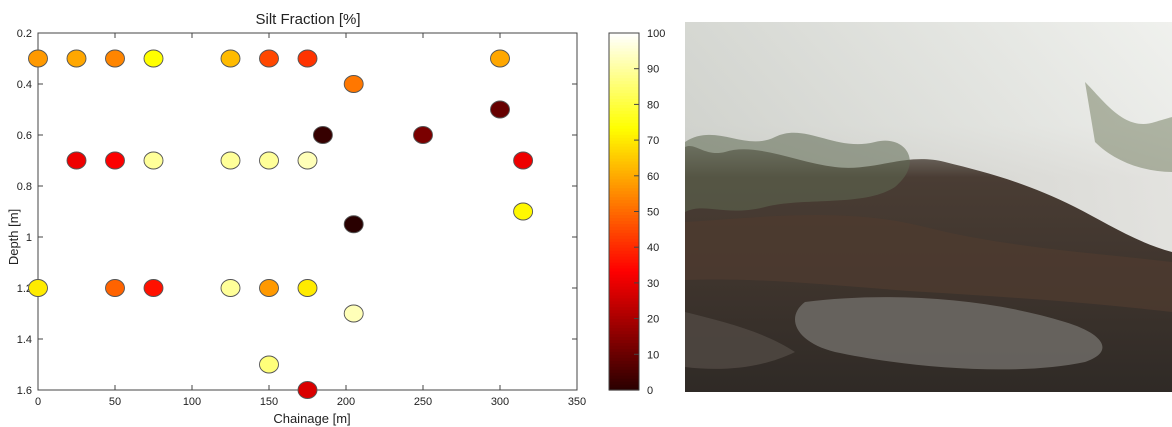 The width and height of the screenshot is (1172, 427). What do you see at coordinates (500, 402) in the screenshot?
I see `x-tick-label: 300` at bounding box center [500, 402].